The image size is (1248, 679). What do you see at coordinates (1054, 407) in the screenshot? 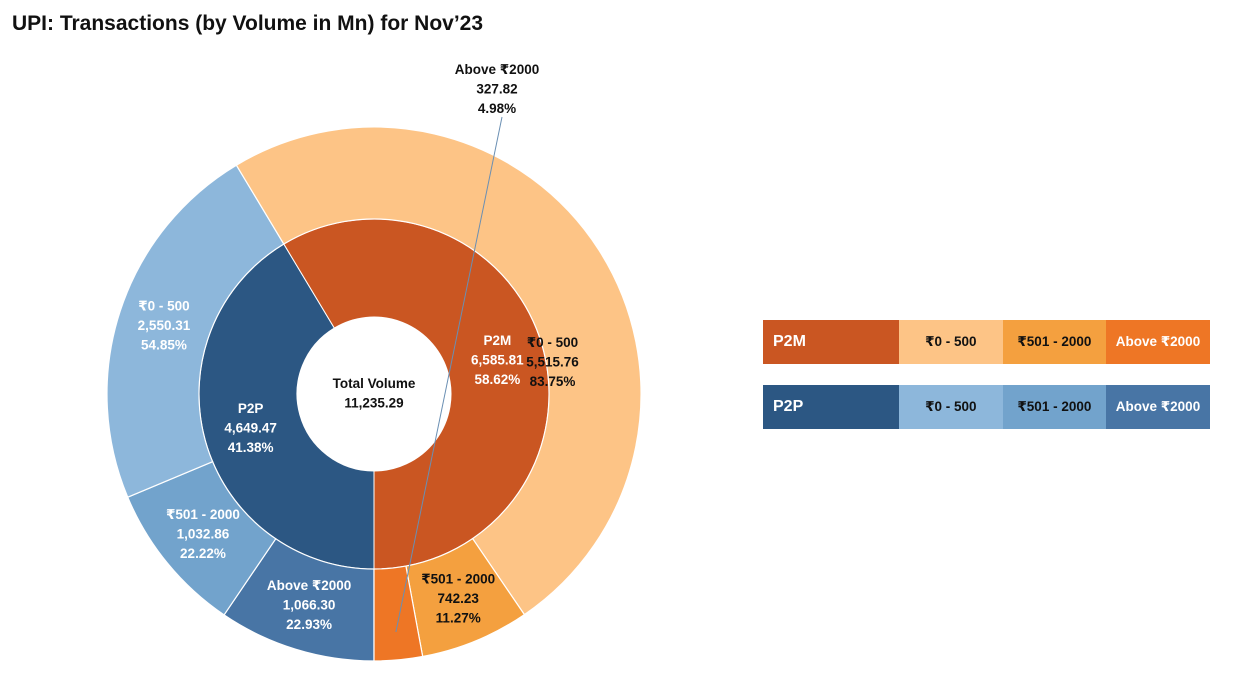
I see `legend-p2p-501-2000: ₹501 - 2000` at bounding box center [1054, 407].